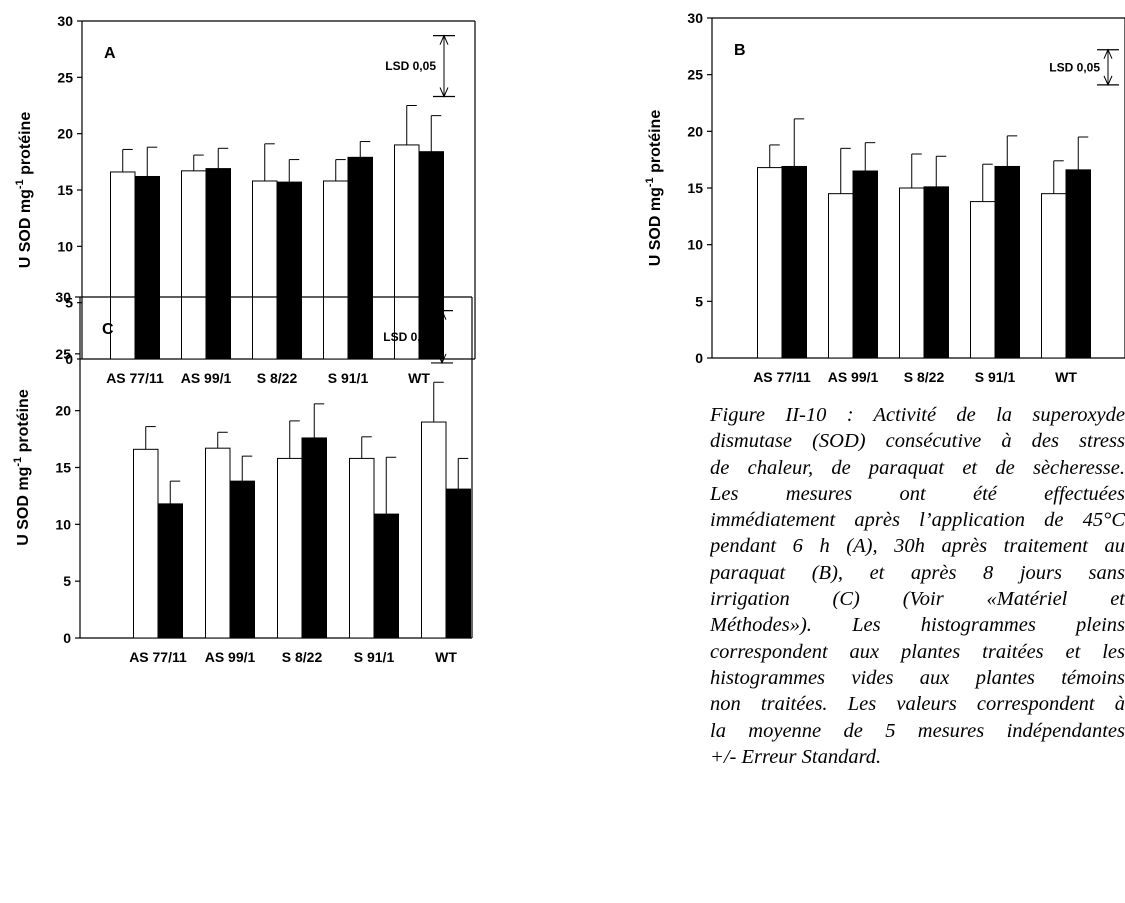  What do you see at coordinates (110, 53) in the screenshot?
I see `panel-label: A` at bounding box center [110, 53].